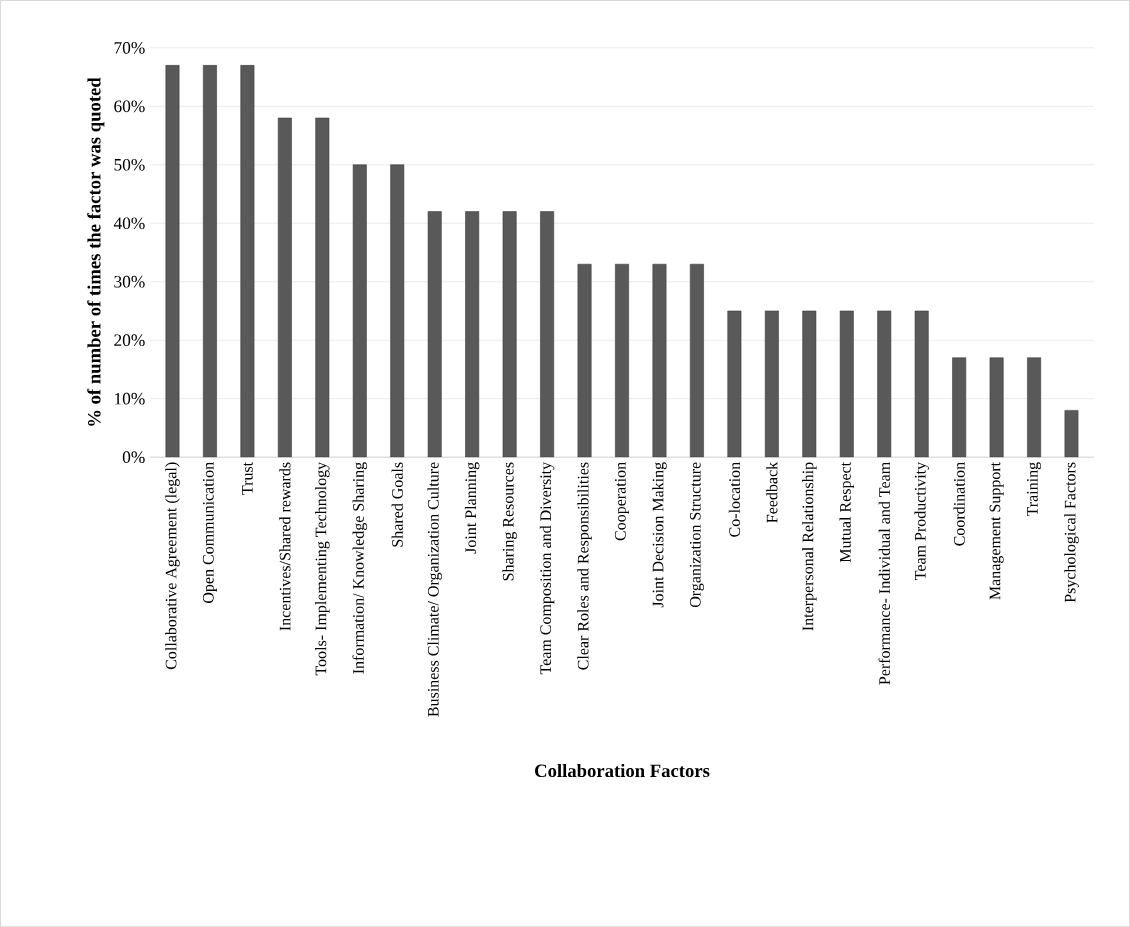 This screenshot has height=927, width=1130. Describe the element at coordinates (622, 770) in the screenshot. I see `x-axis-title: Collaboration Factors` at that location.